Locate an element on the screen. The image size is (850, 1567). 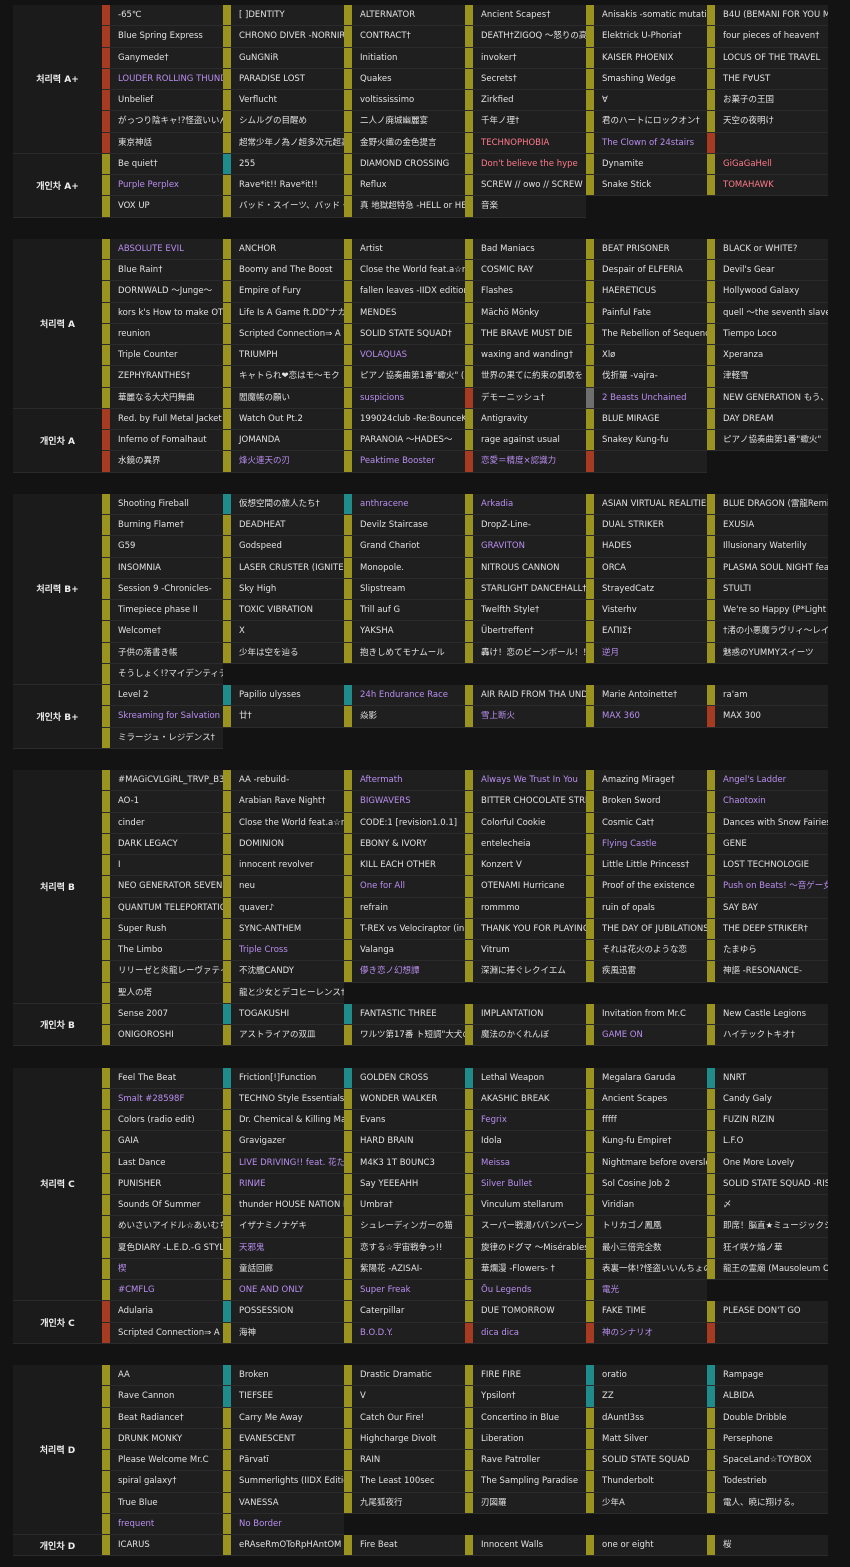
song-title: B.O.D.Y. is located at coordinates (376, 1332).